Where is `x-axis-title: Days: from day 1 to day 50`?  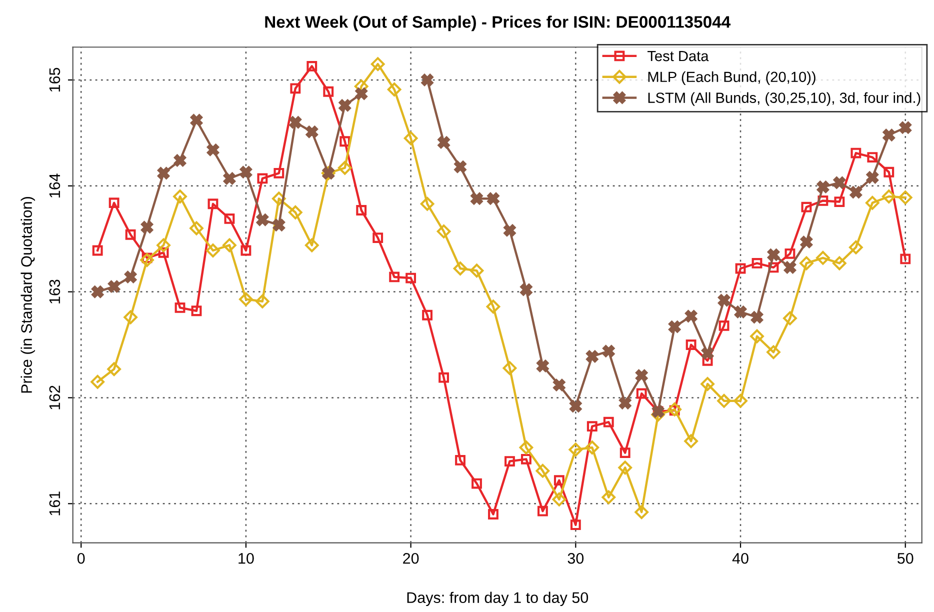
x-axis-title: Days: from day 1 to day 50 is located at coordinates (497, 599).